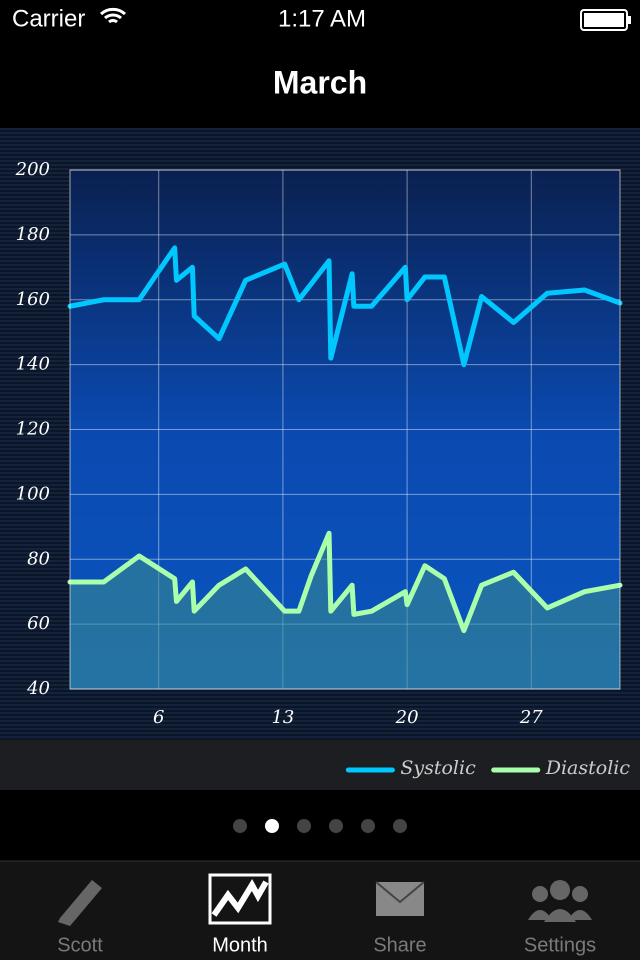  Describe the element at coordinates (113, 15) in the screenshot. I see `wifi-icon` at that location.